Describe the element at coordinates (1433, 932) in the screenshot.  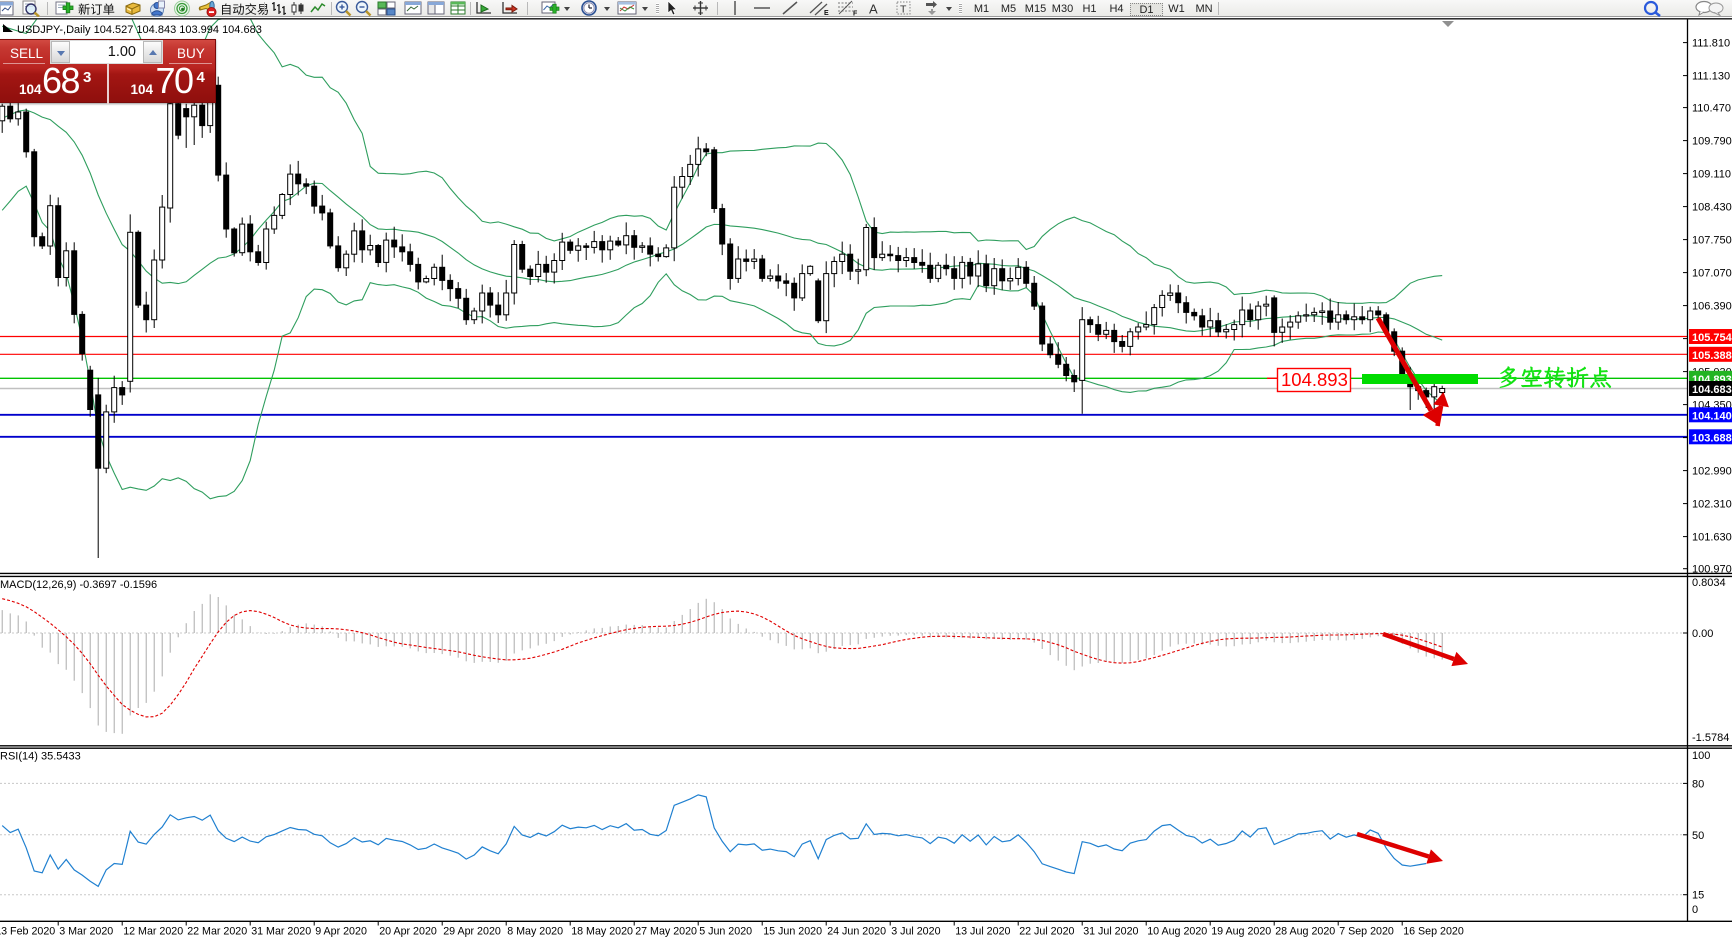
I see `svg-text: 16 Sep 2020` at that location.